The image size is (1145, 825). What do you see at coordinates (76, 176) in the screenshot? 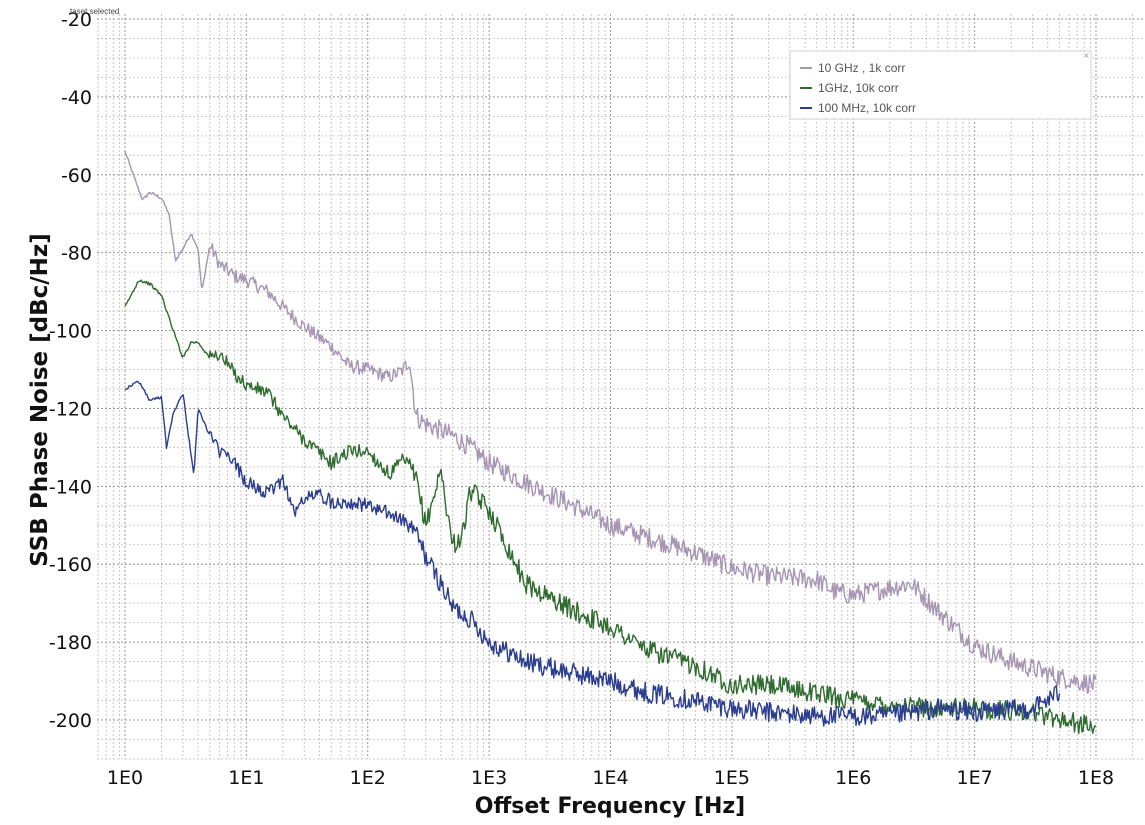
I see `y-tick-label: -60` at bounding box center [76, 176].